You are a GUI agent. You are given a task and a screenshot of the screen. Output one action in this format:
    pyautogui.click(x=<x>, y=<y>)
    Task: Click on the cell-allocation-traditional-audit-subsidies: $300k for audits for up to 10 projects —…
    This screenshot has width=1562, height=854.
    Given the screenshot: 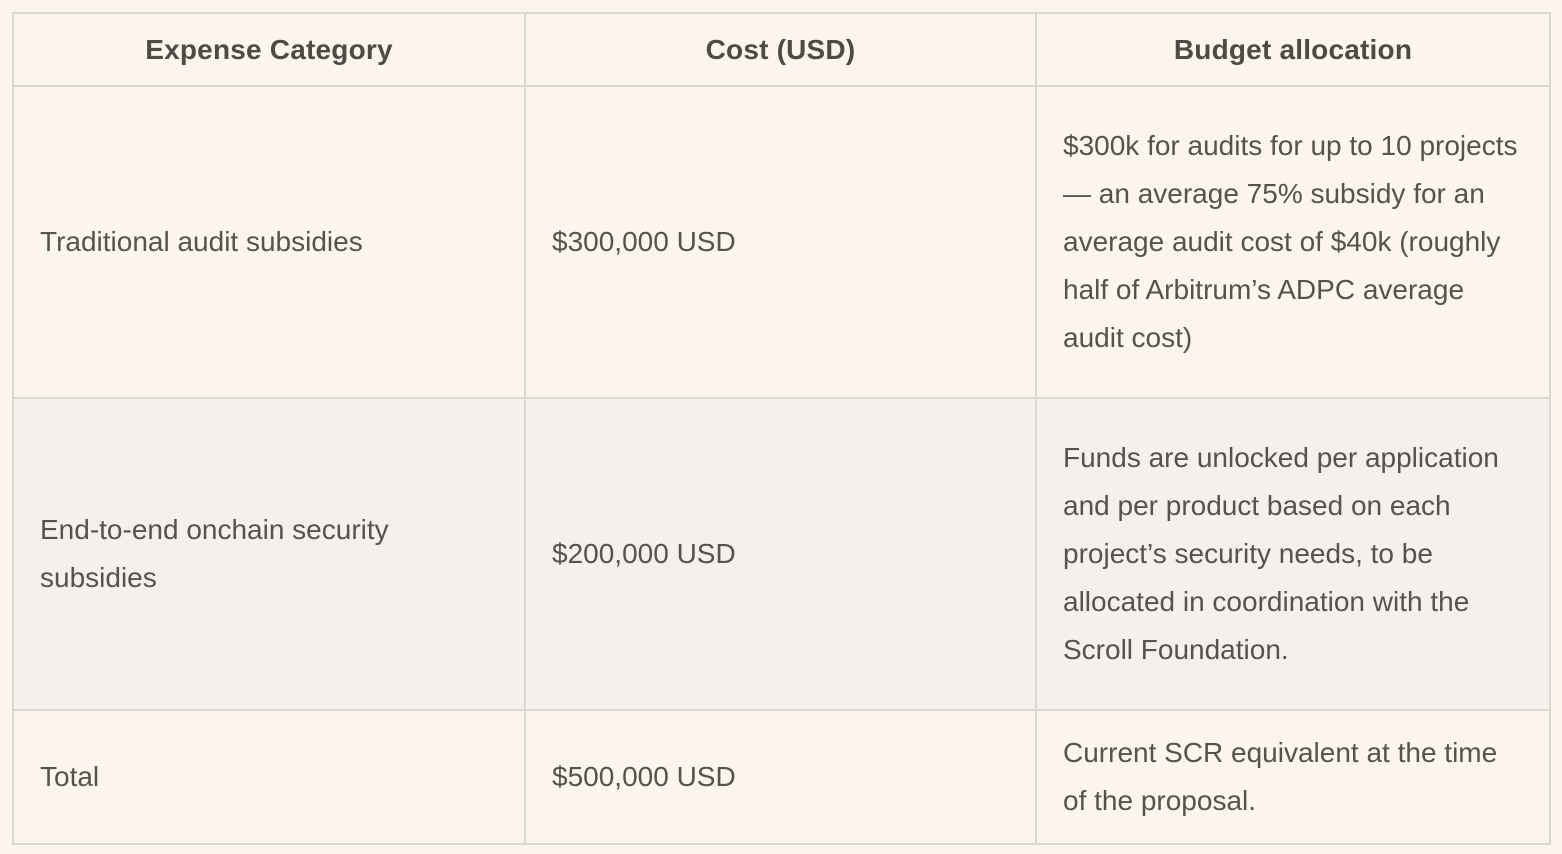 What is the action you would take?
    pyautogui.click(x=1293, y=242)
    